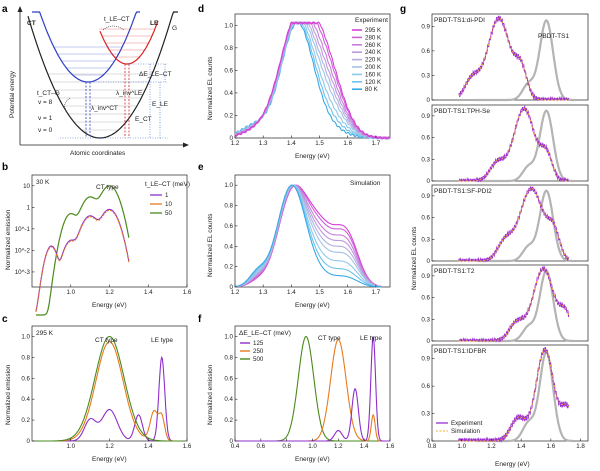 The width and height of the screenshot is (600, 471). Describe the element at coordinates (210, 394) in the screenshot. I see `f-ylabel: Normalized emission` at that location.